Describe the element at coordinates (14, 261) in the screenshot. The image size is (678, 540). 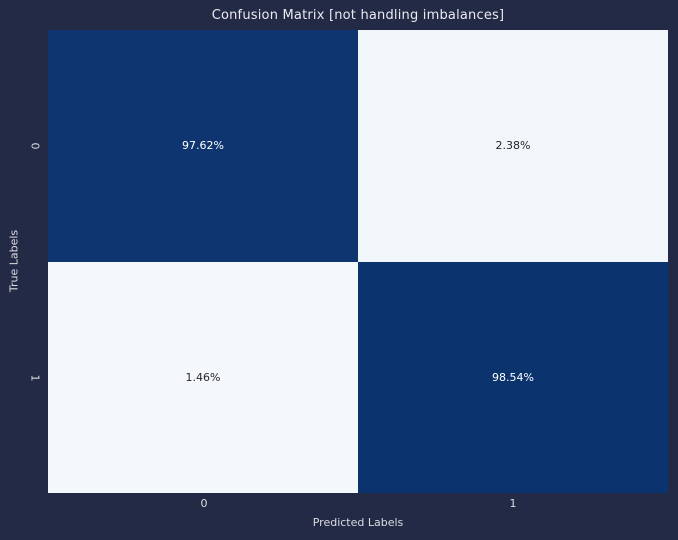
I see `y-axis-label: True Labels` at that location.